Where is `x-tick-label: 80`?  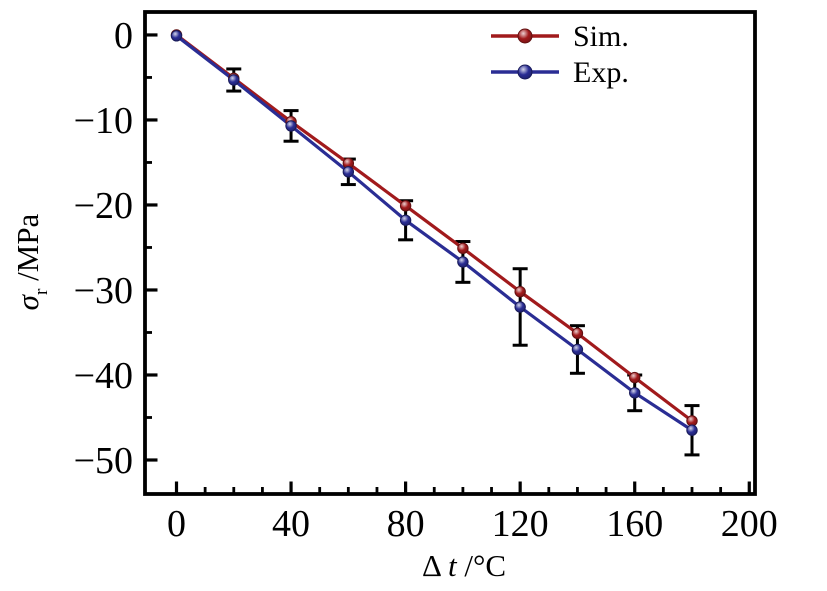 x-tick-label: 80 is located at coordinates (406, 524).